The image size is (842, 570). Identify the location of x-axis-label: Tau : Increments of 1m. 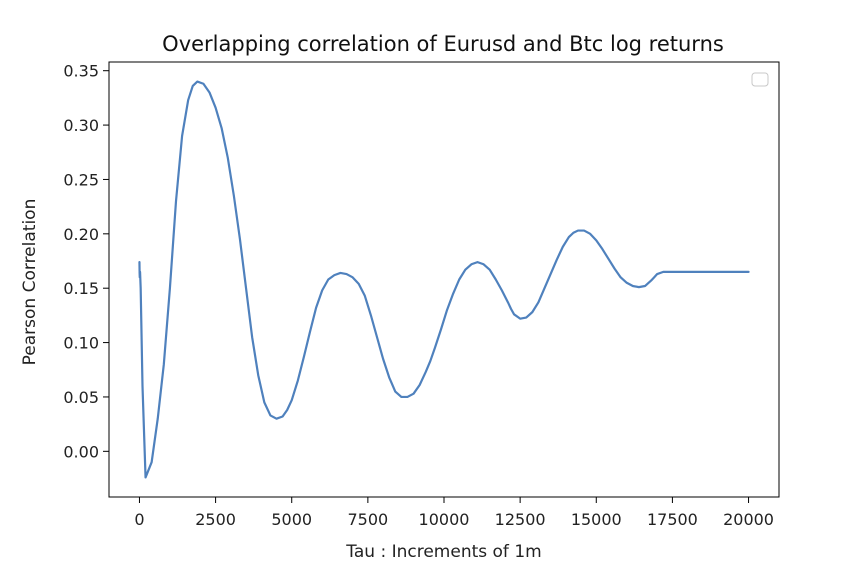
(443, 552).